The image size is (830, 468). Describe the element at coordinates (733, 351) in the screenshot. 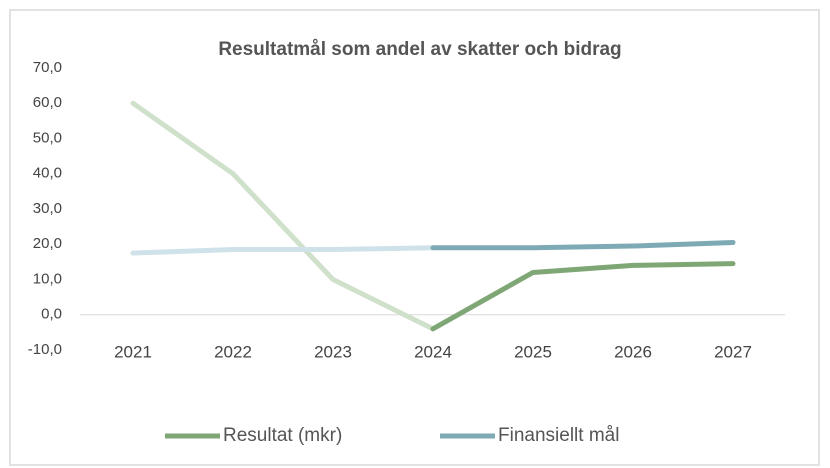

I see `x-tick-label: 2027` at that location.